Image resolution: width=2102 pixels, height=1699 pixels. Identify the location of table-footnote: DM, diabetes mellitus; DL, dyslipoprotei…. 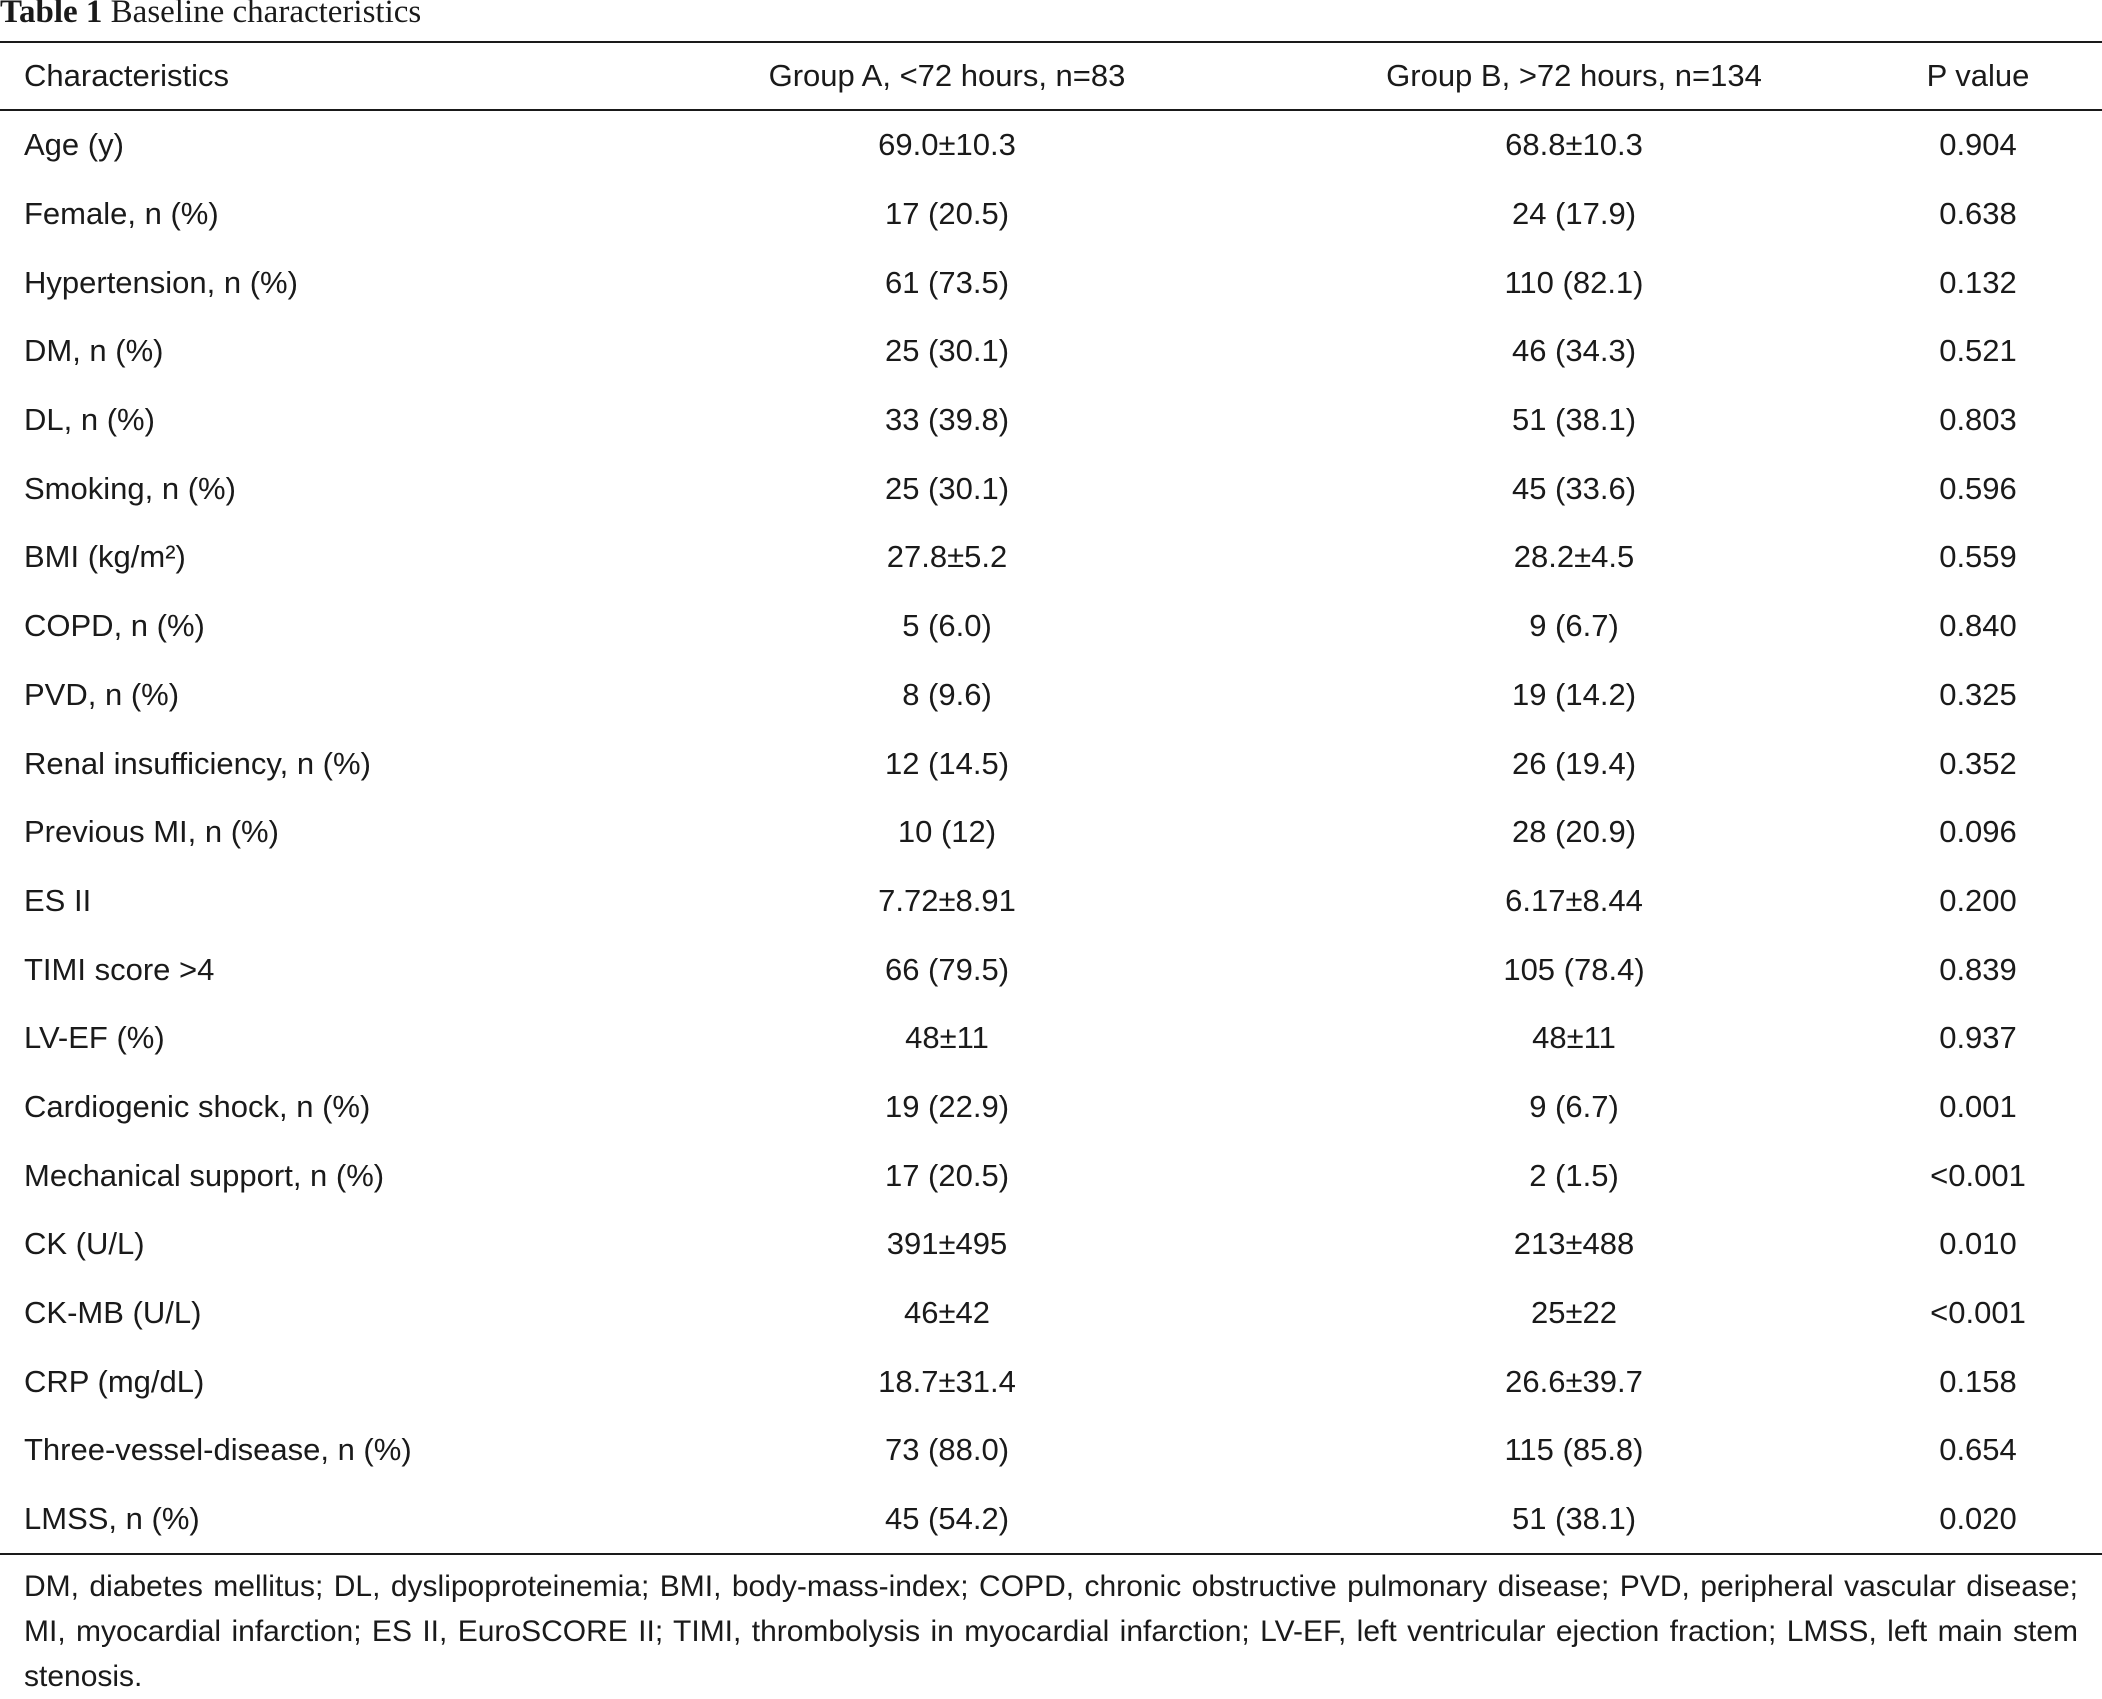
(1051, 1631).